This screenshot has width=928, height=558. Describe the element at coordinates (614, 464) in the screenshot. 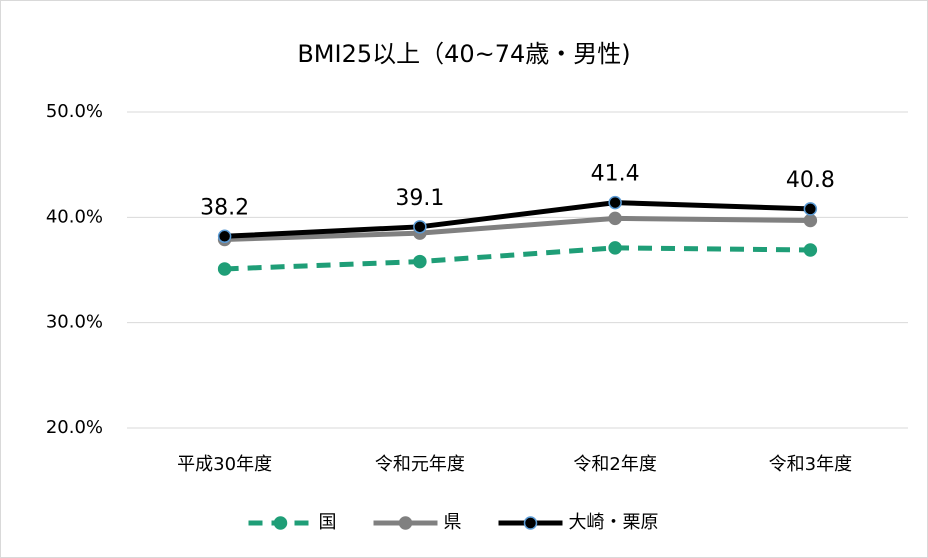

I see `x-tick-label: 令和2年度` at that location.